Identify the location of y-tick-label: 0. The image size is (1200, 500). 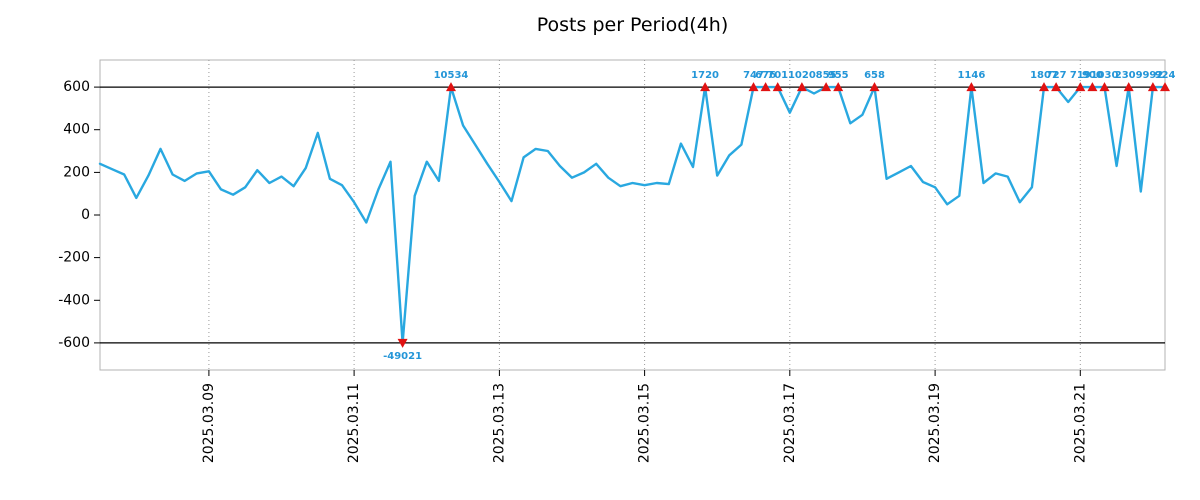
(85, 215).